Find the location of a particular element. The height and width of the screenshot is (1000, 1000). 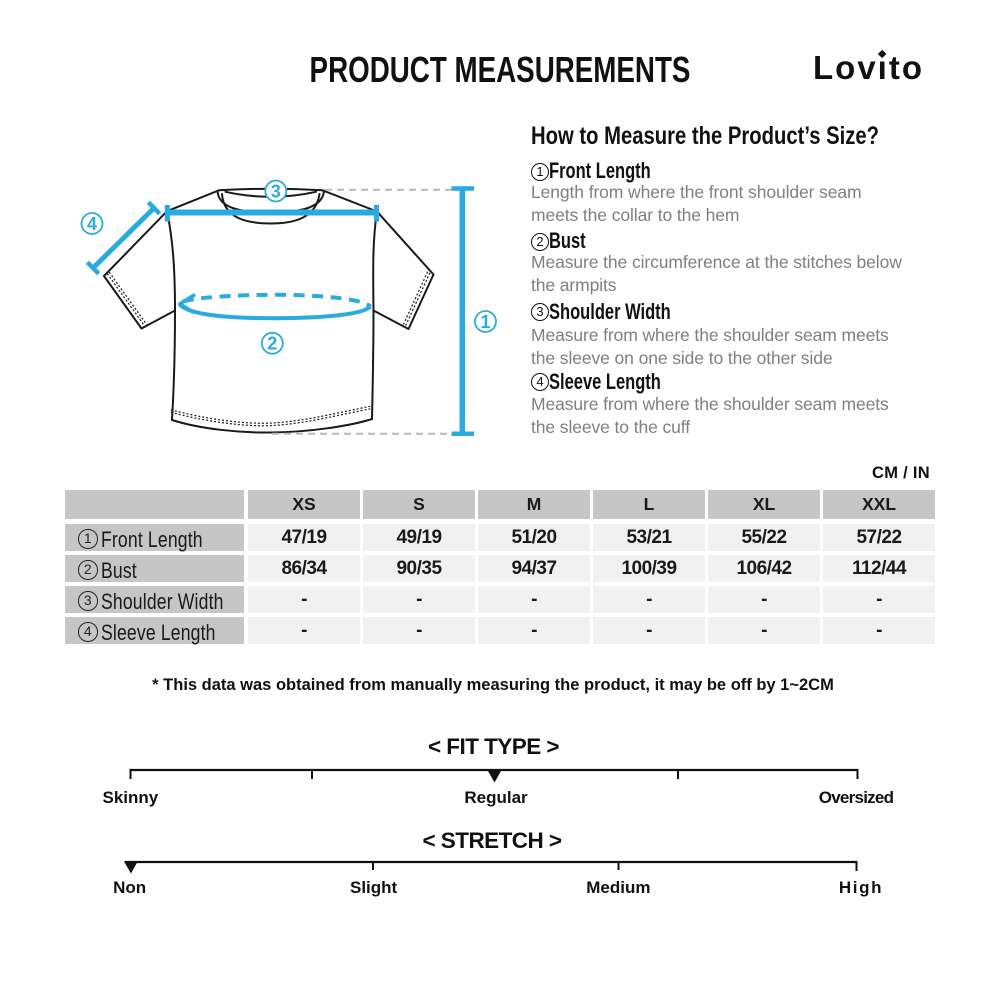

svg-text: 2 is located at coordinates (272, 344).